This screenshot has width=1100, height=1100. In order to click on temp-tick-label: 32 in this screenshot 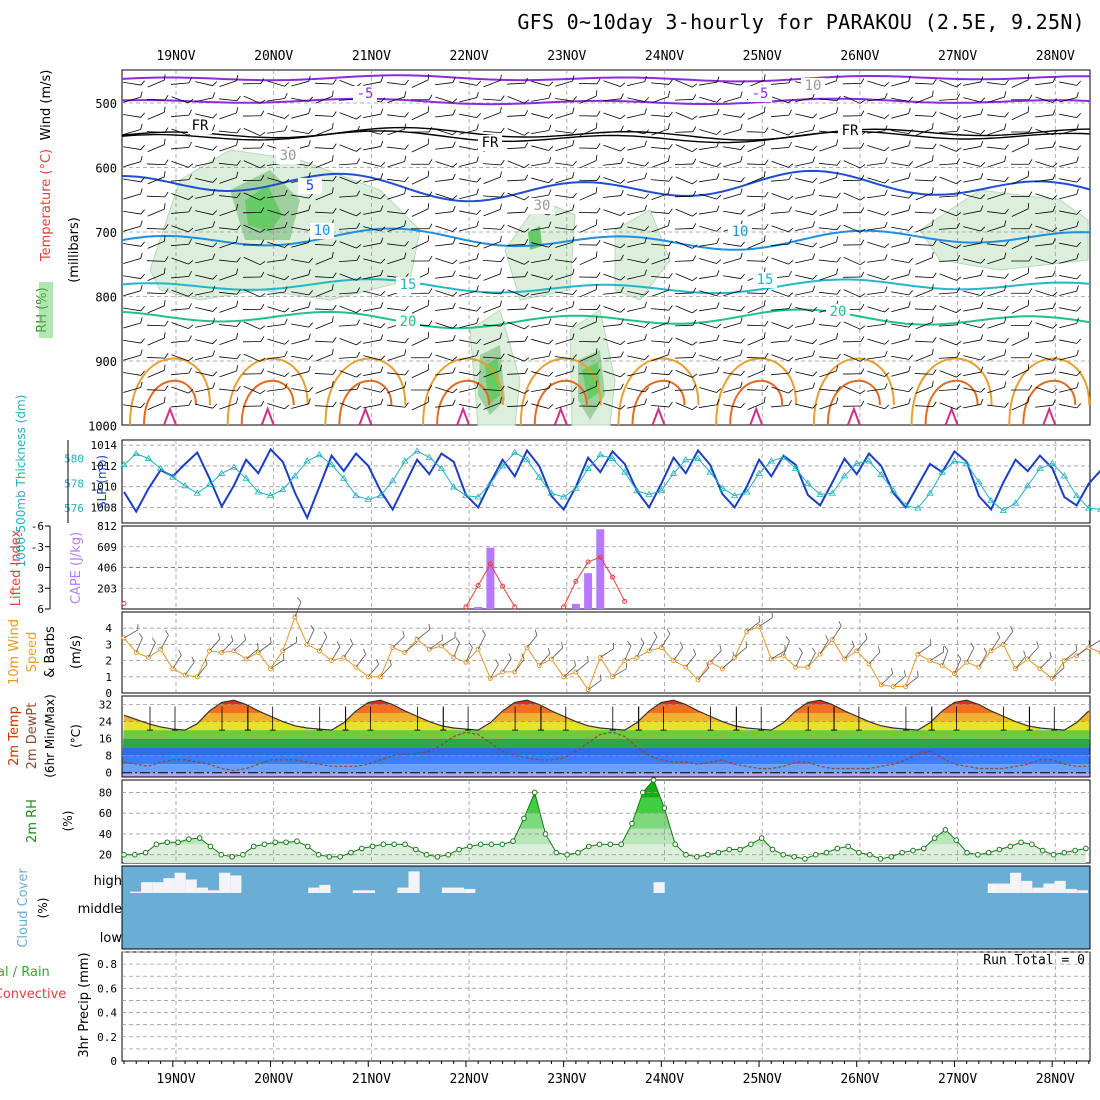, I will do `click(105, 705)`.